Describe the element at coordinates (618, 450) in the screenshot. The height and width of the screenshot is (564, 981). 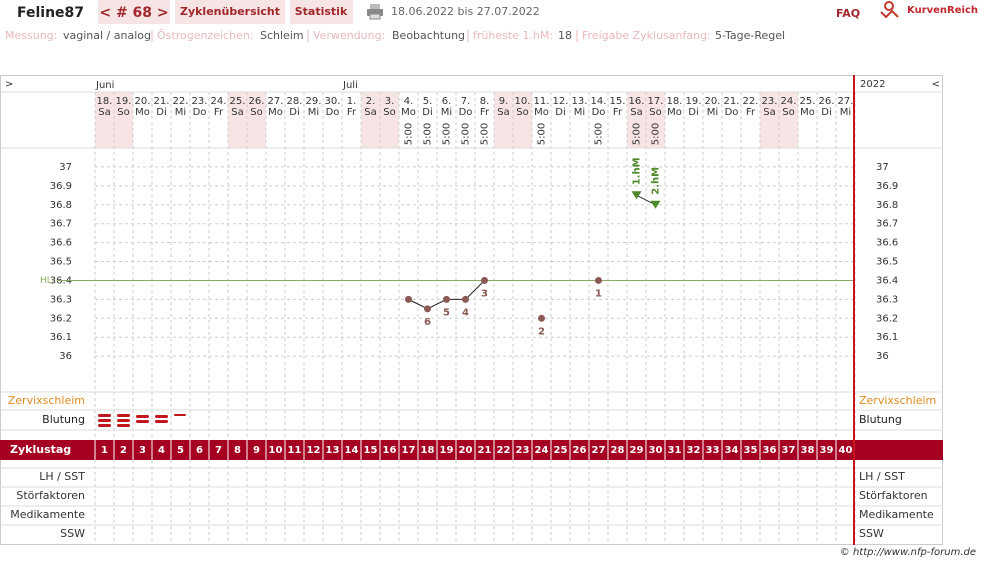
I see `cycle-day: 28` at that location.